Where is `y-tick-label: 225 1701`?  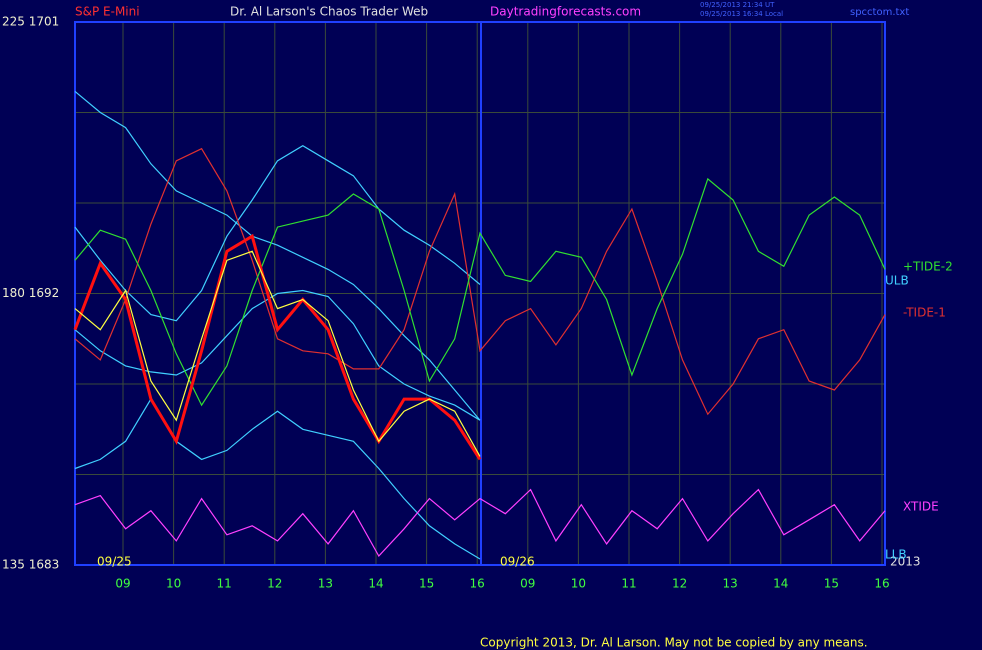 y-tick-label: 225 1701 is located at coordinates (30, 22).